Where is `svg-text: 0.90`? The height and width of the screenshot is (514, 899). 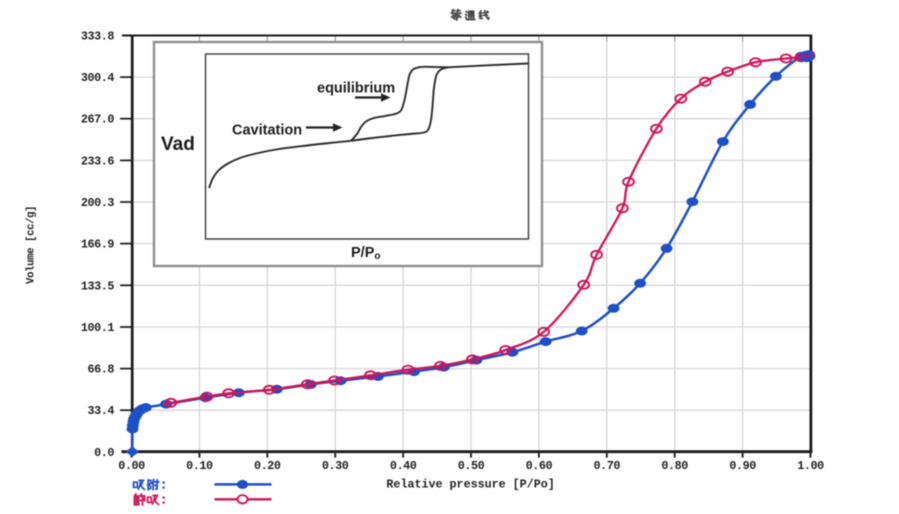 svg-text: 0.90 is located at coordinates (742, 466).